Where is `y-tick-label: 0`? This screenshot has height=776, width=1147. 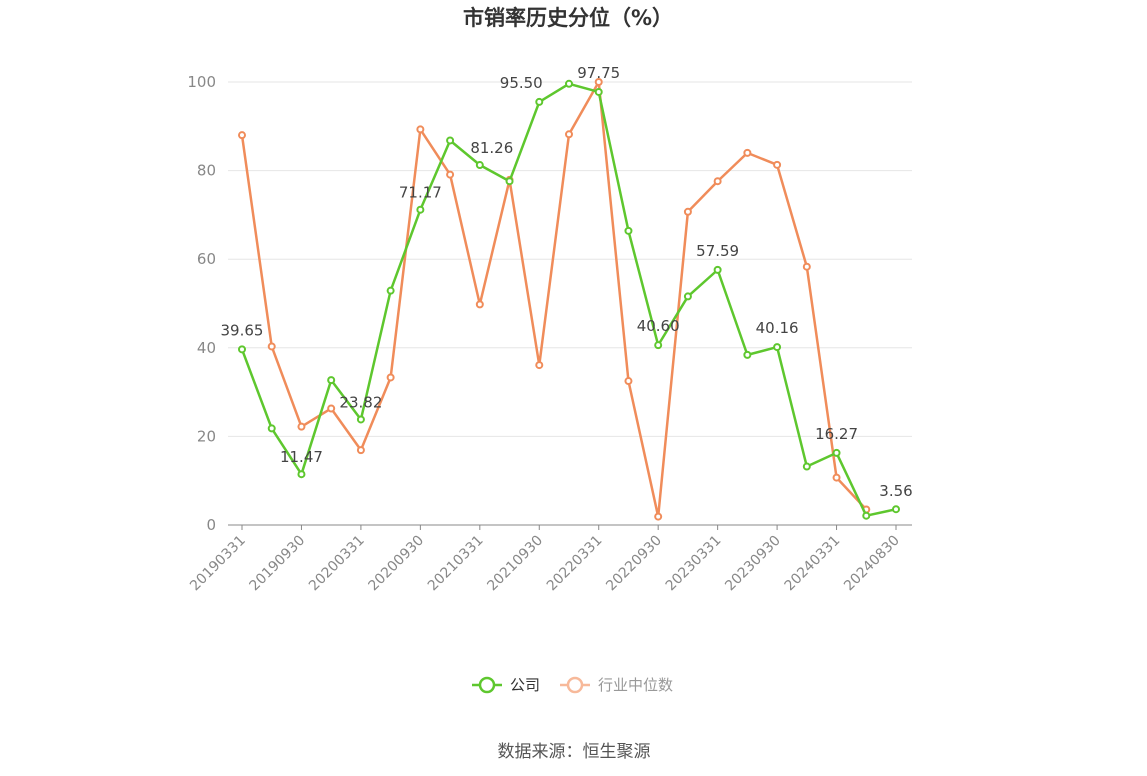 y-tick-label: 0 is located at coordinates (211, 525).